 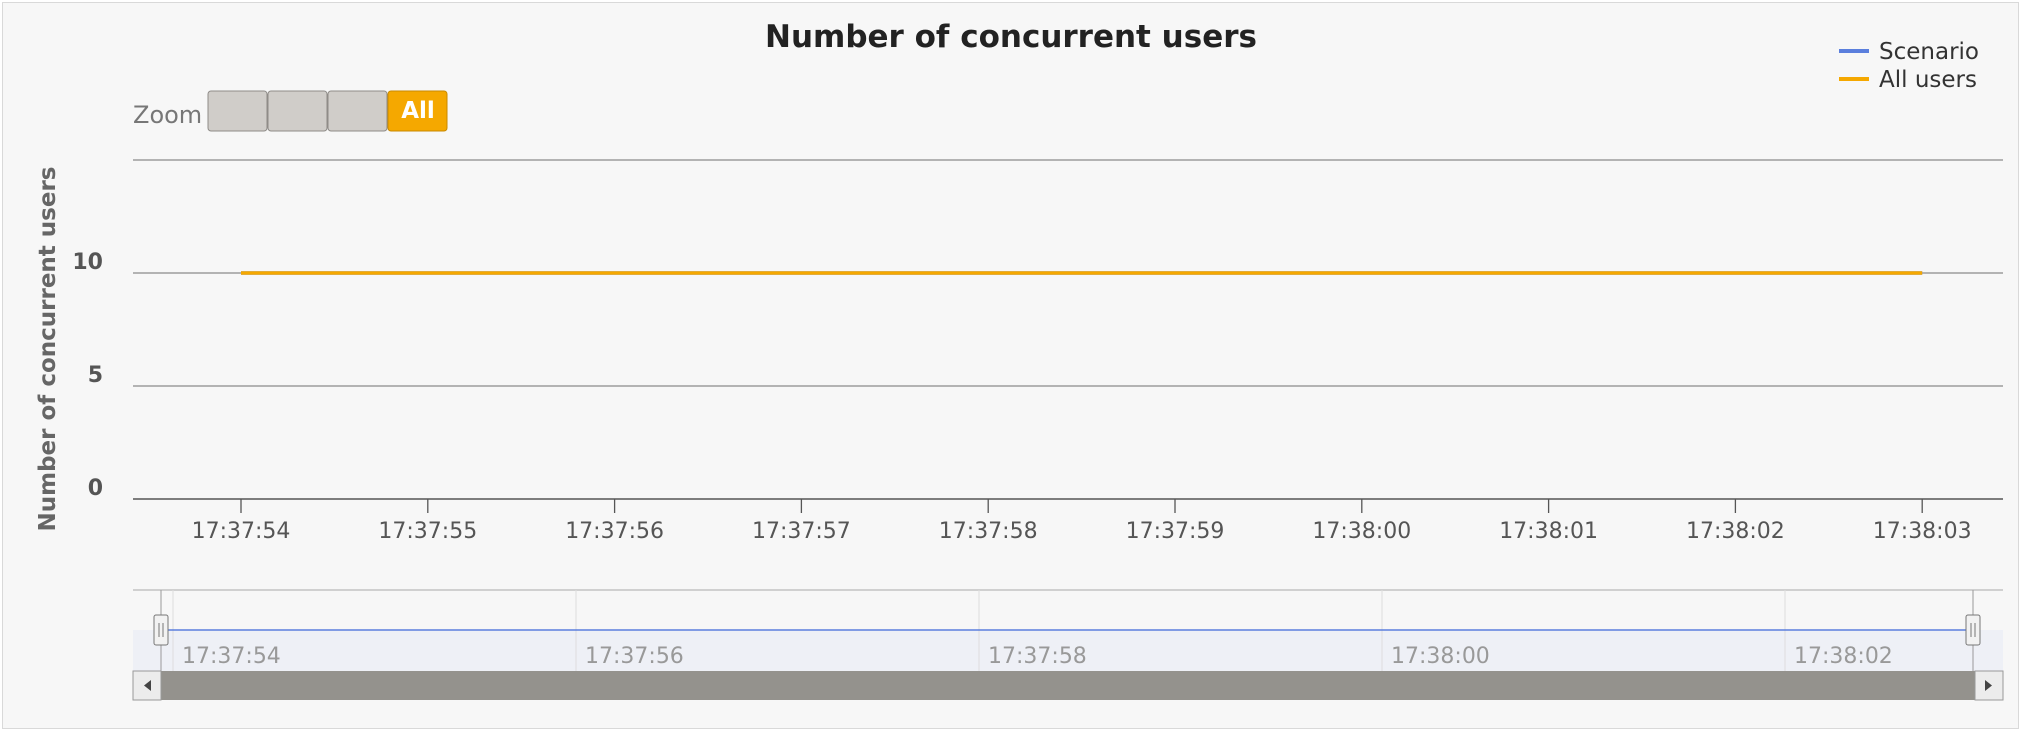 What do you see at coordinates (1548, 531) in the screenshot?
I see `x-tick-label-7: 17:38:01` at bounding box center [1548, 531].